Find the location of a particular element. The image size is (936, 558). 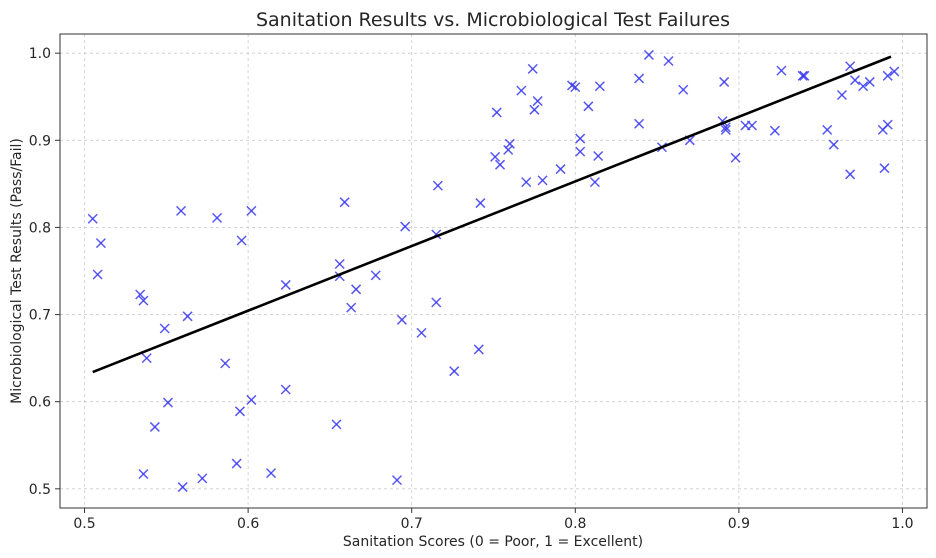

x-tick-label: 0.7 is located at coordinates (412, 524).